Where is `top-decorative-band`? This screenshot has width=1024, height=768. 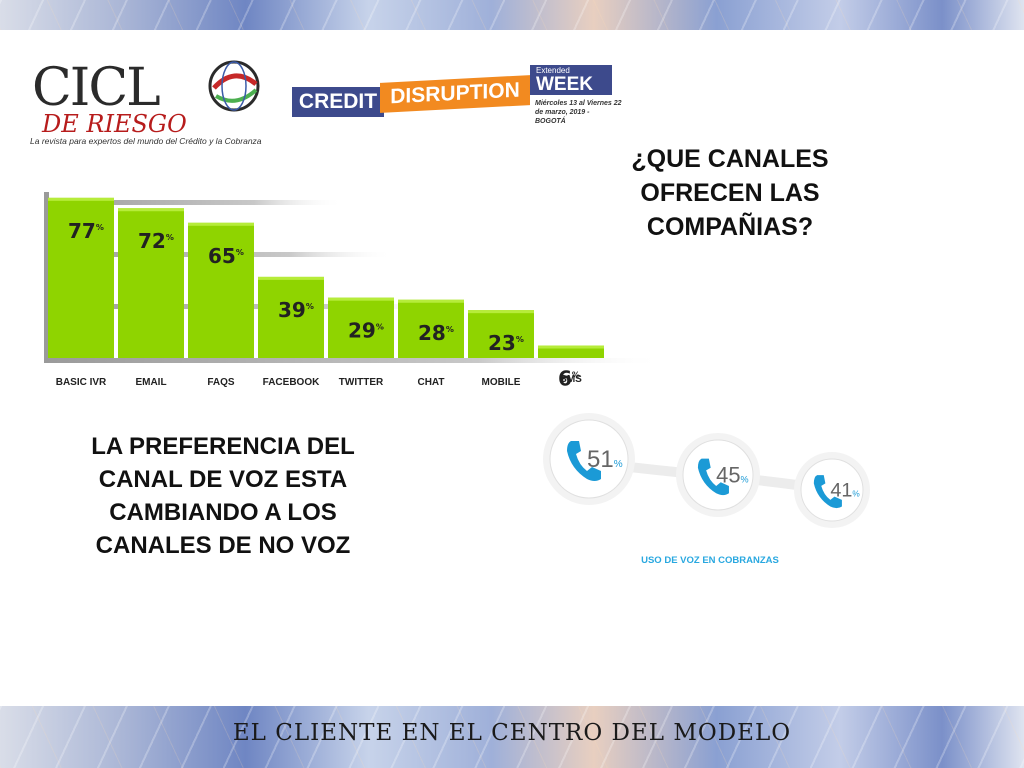 top-decorative-band is located at coordinates (512, 15).